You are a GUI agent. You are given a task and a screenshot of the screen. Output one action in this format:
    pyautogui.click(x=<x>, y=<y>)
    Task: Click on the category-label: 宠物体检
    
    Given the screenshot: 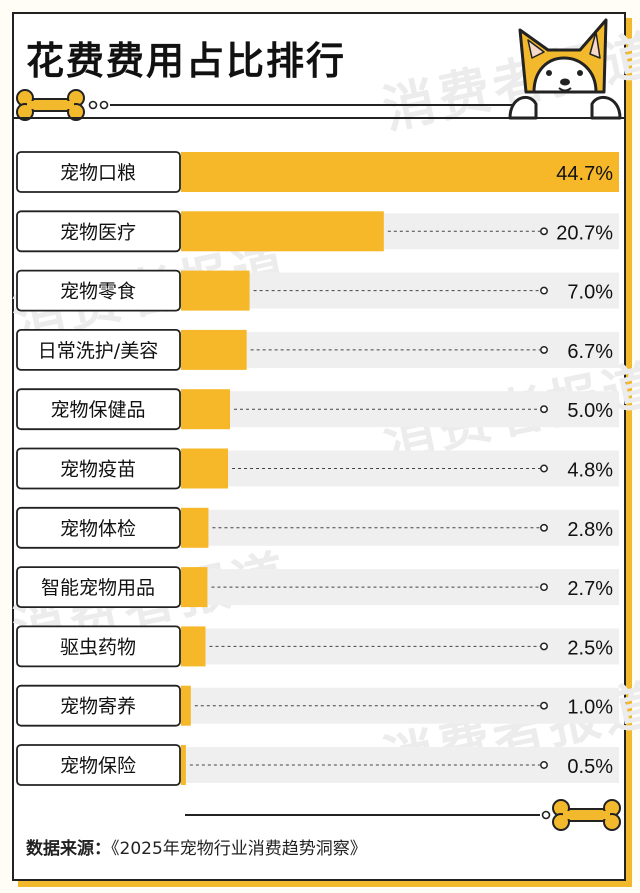 What is the action you would take?
    pyautogui.click(x=98, y=529)
    